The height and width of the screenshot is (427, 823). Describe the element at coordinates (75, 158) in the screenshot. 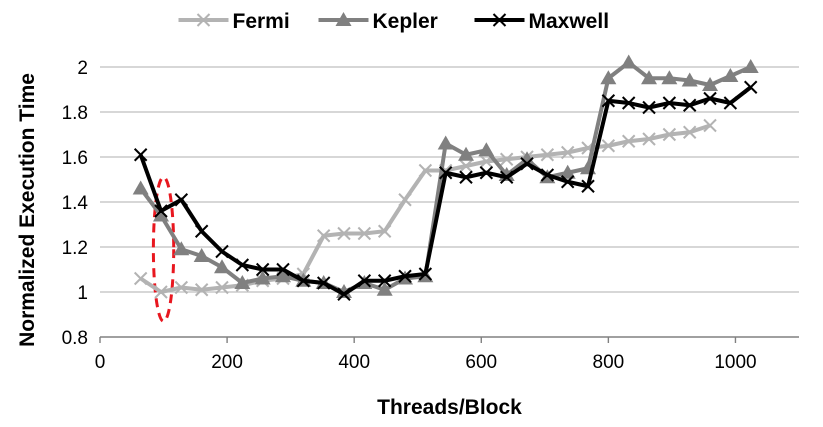

I see `y-tick-label: 1.6` at that location.